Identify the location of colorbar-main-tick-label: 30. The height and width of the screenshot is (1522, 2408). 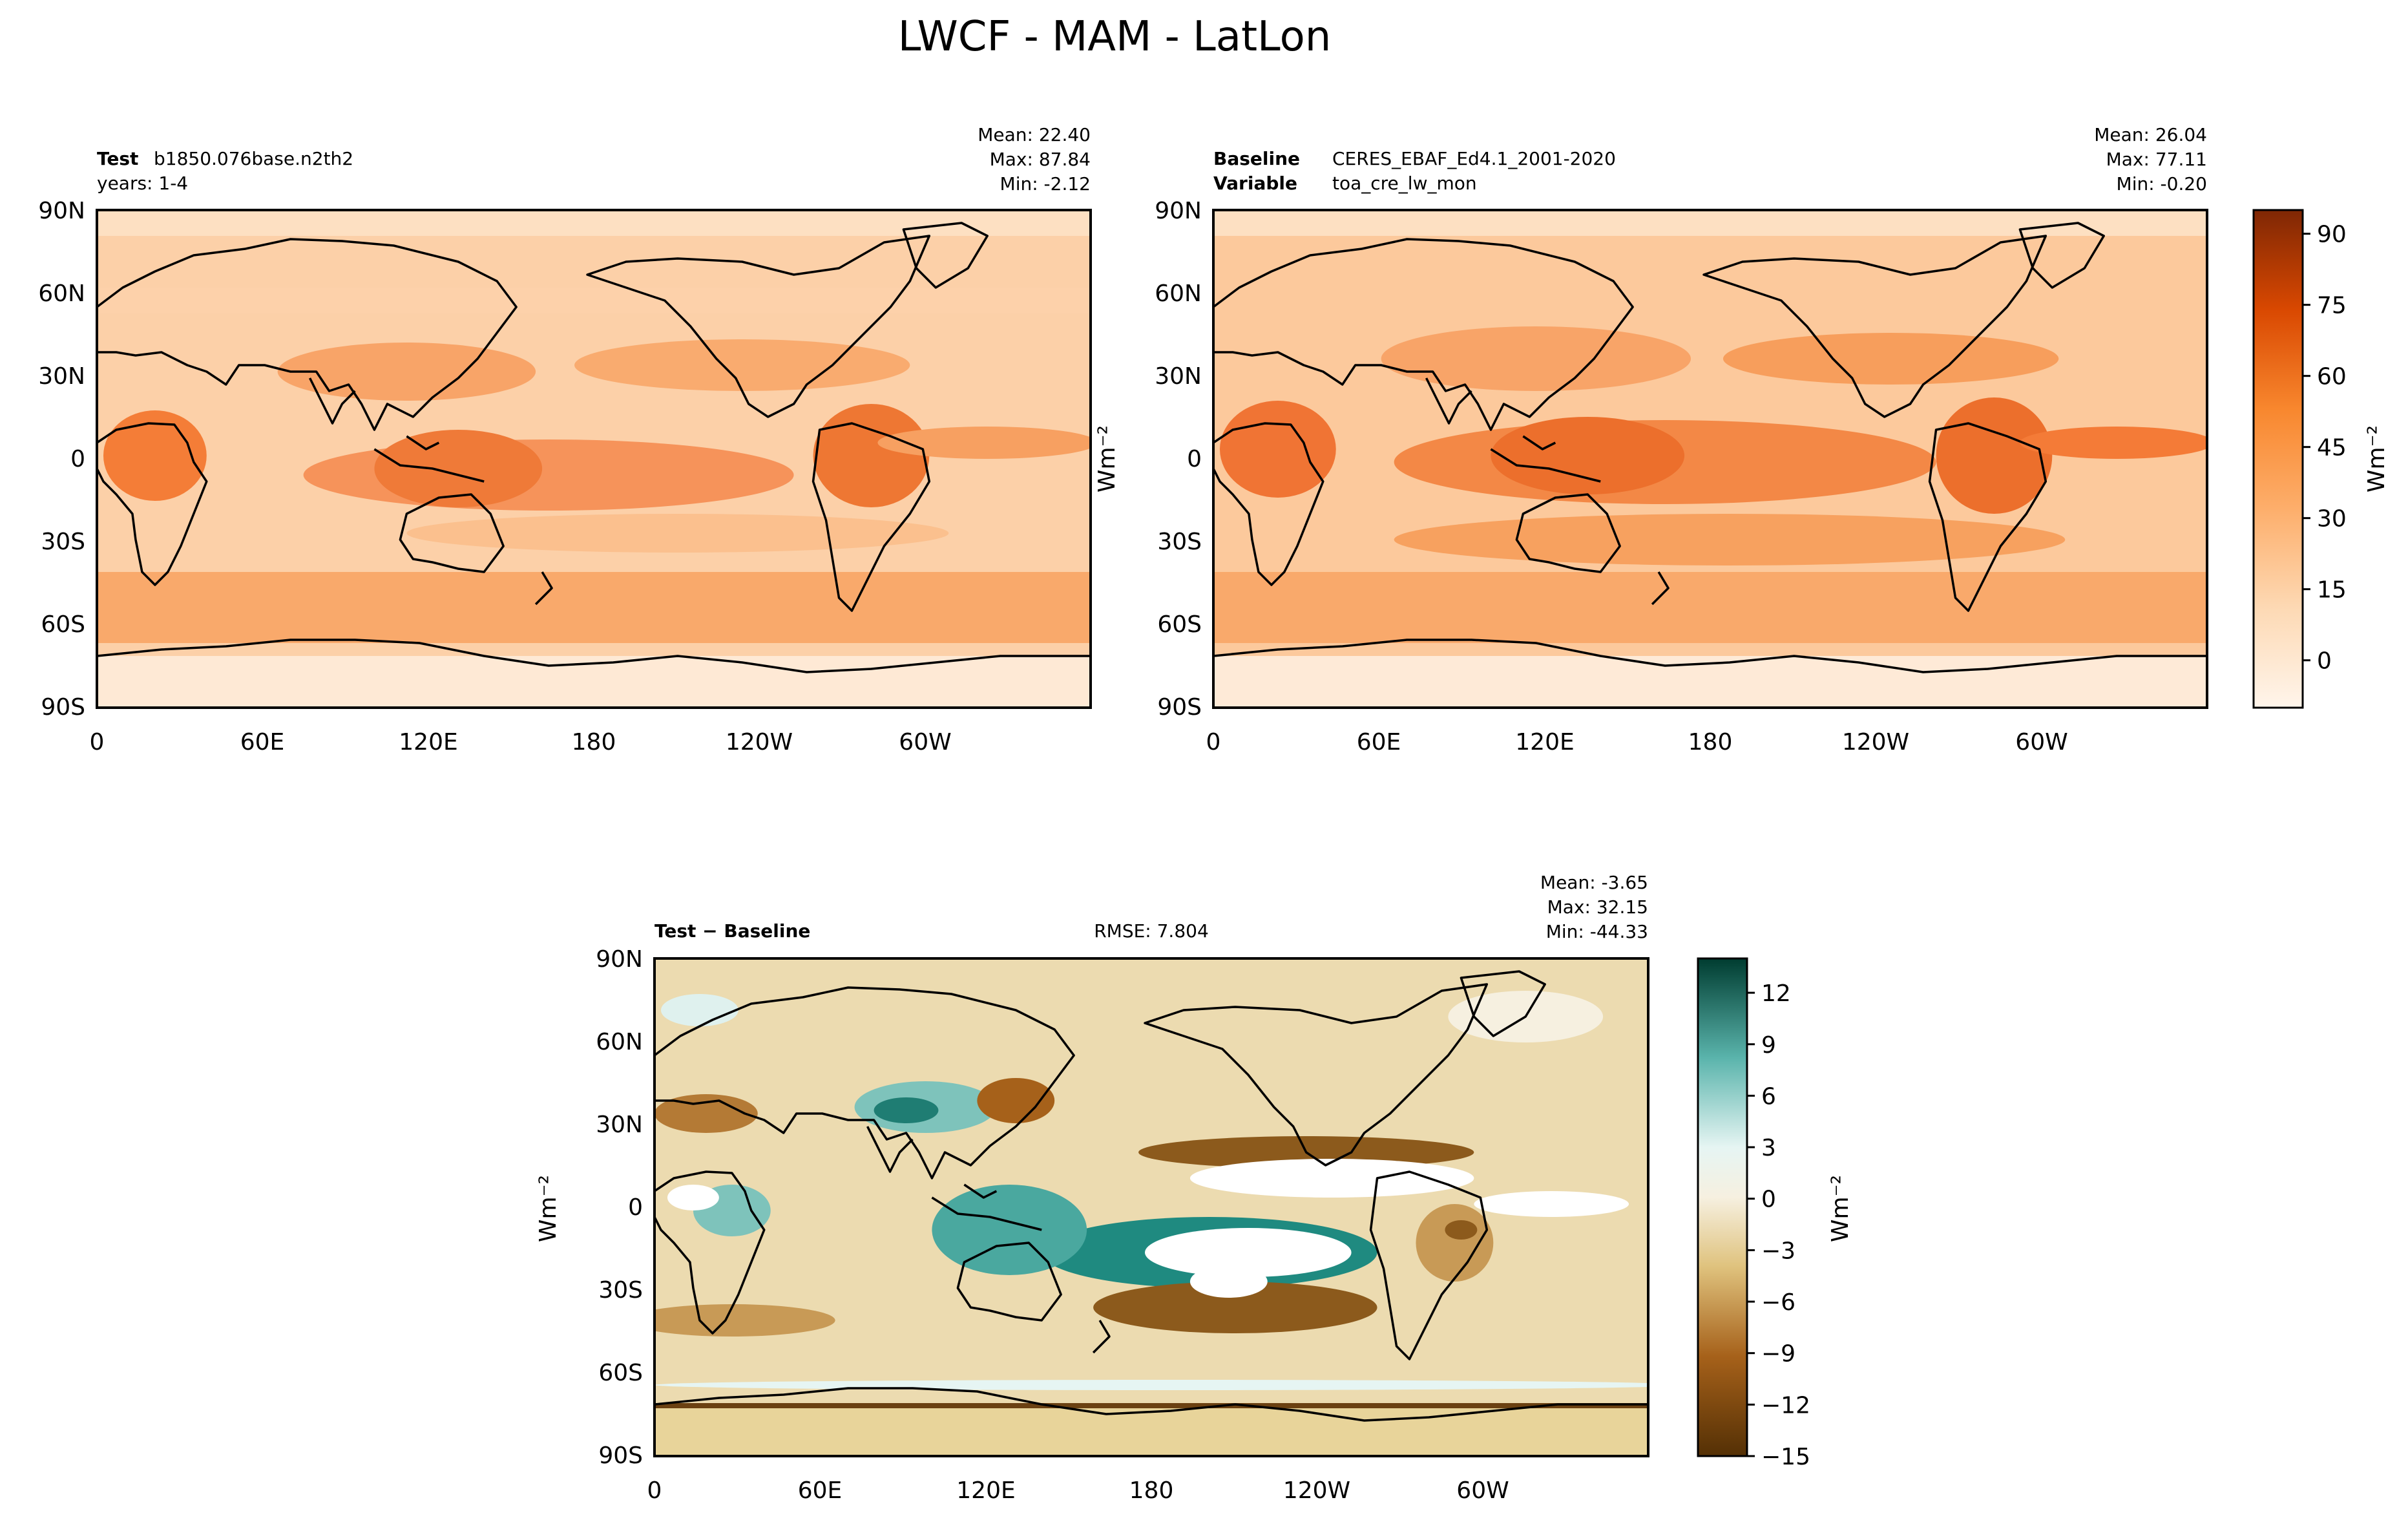
(2332, 519).